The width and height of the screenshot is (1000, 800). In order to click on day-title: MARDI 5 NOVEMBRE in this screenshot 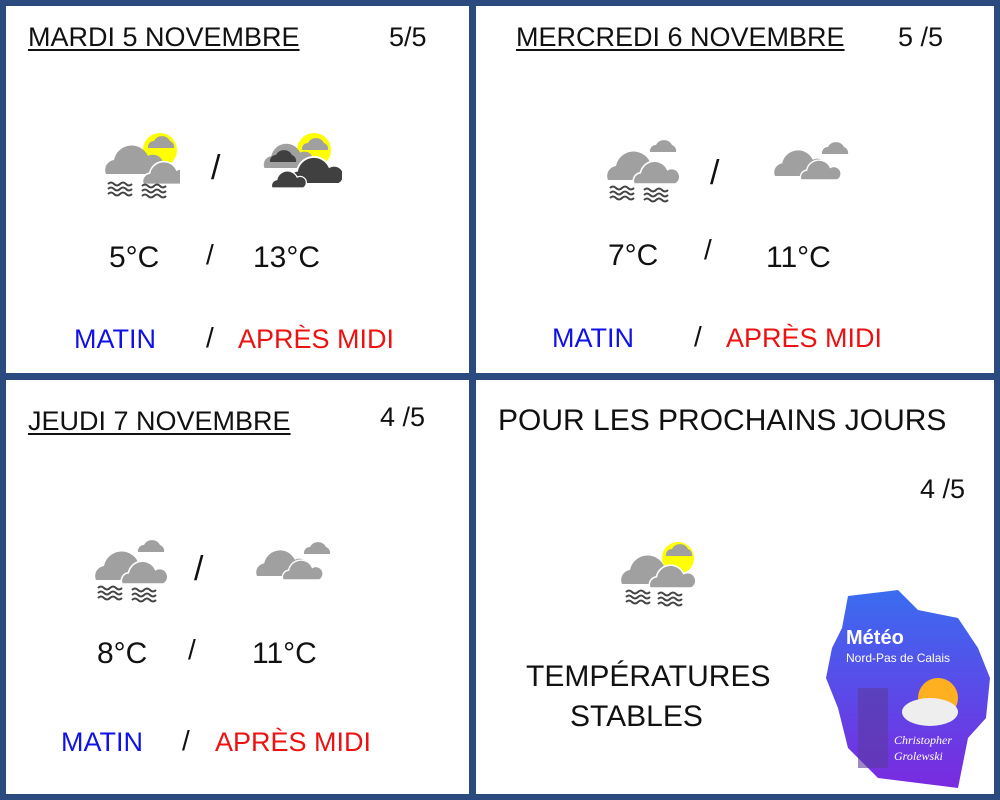, I will do `click(164, 37)`.